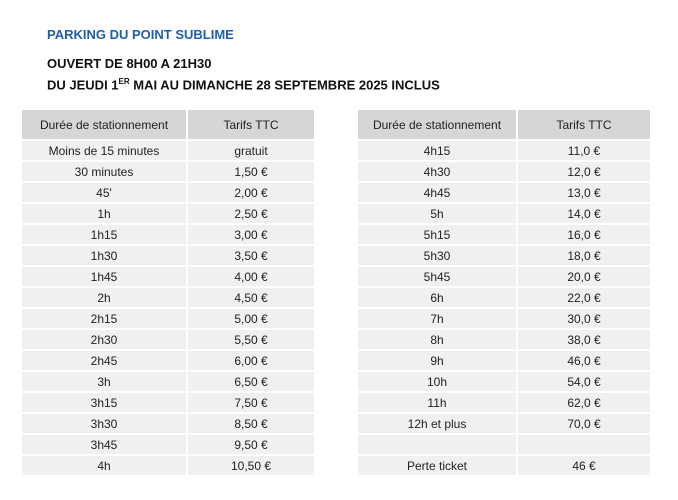 The width and height of the screenshot is (678, 500). I want to click on duration-cell: Moins de 15 minutes, so click(104, 150).